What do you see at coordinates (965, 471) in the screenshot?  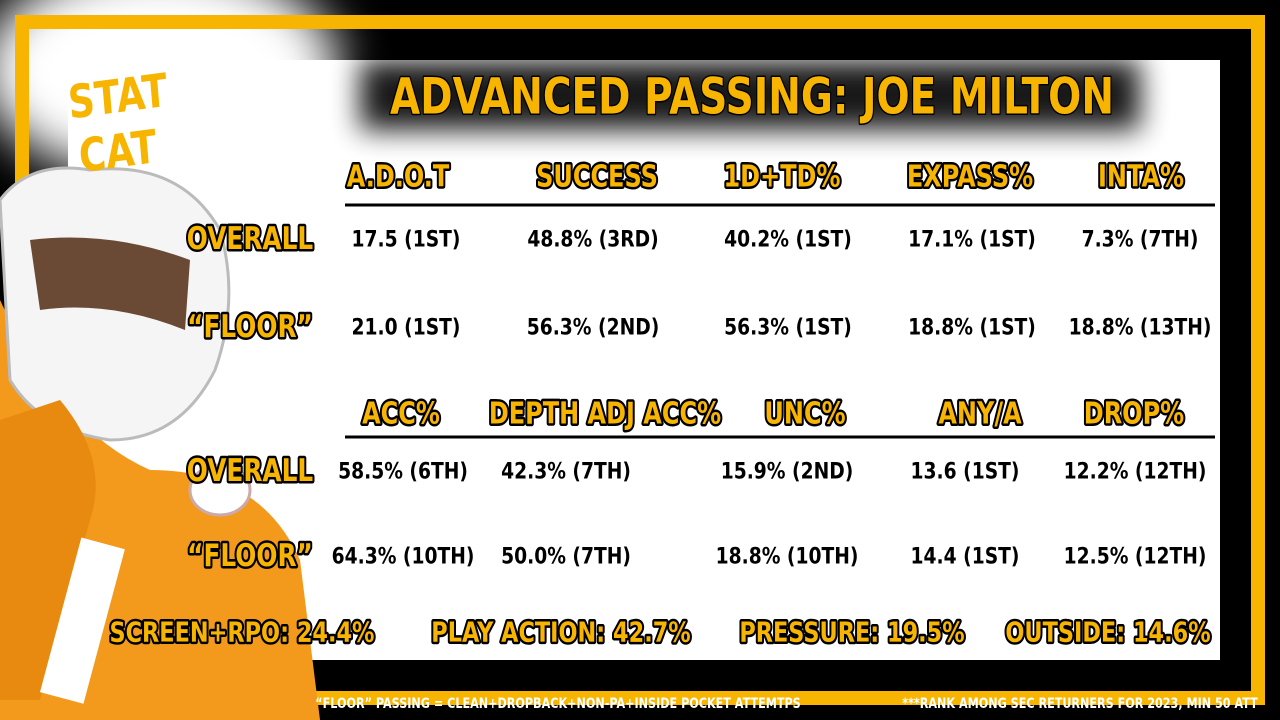 I see `stat-value: 13.6 (1ST)` at bounding box center [965, 471].